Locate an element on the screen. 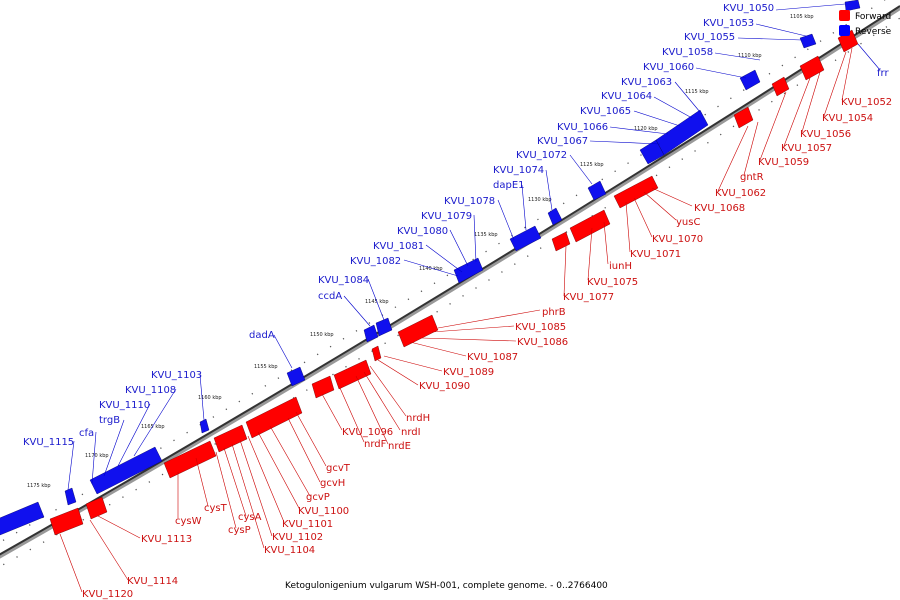 This screenshot has width=900, height=600. gene-label: KVU_1055 is located at coordinates (709, 37).